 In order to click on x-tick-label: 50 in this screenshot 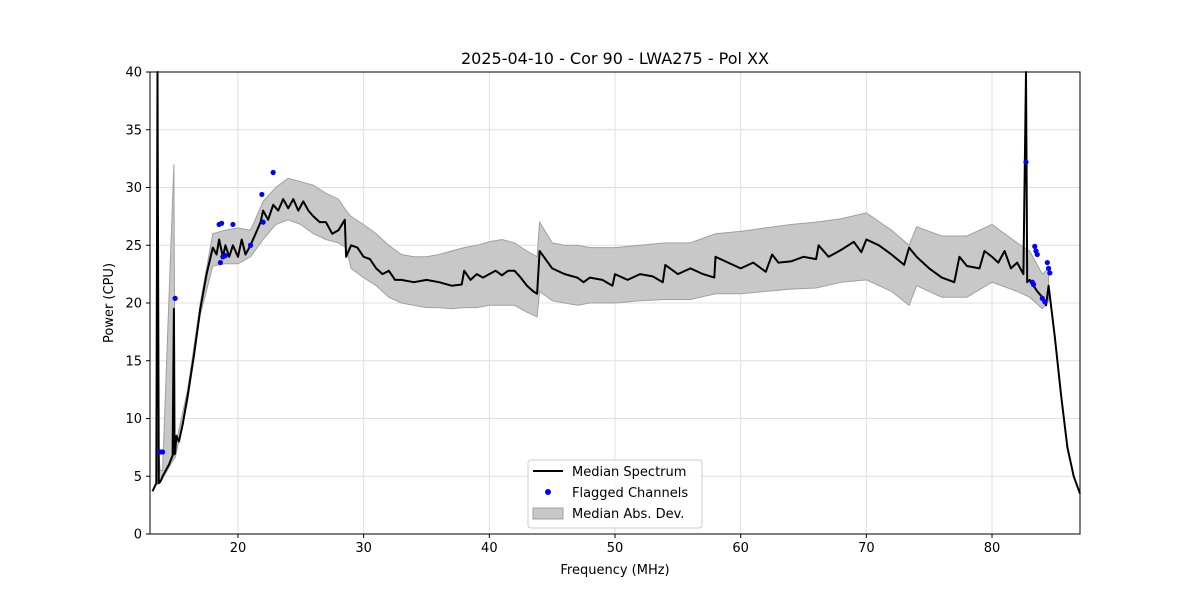, I will do `click(615, 548)`.